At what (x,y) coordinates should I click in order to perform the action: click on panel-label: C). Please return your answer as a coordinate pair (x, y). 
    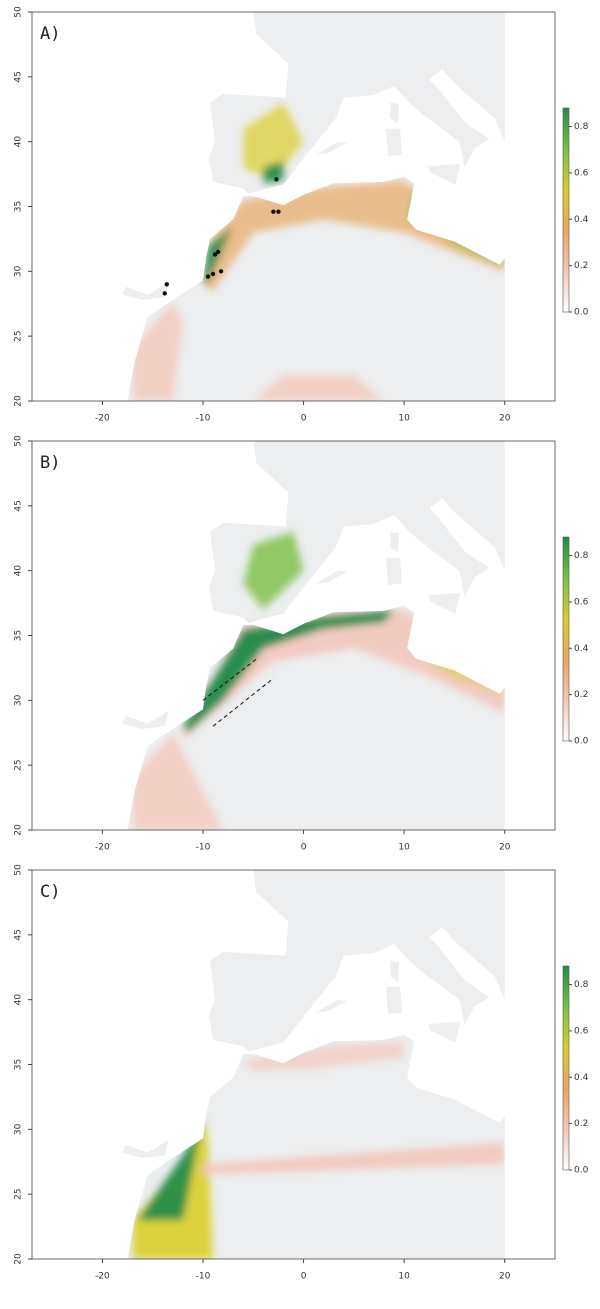
    Looking at the image, I should click on (50, 892).